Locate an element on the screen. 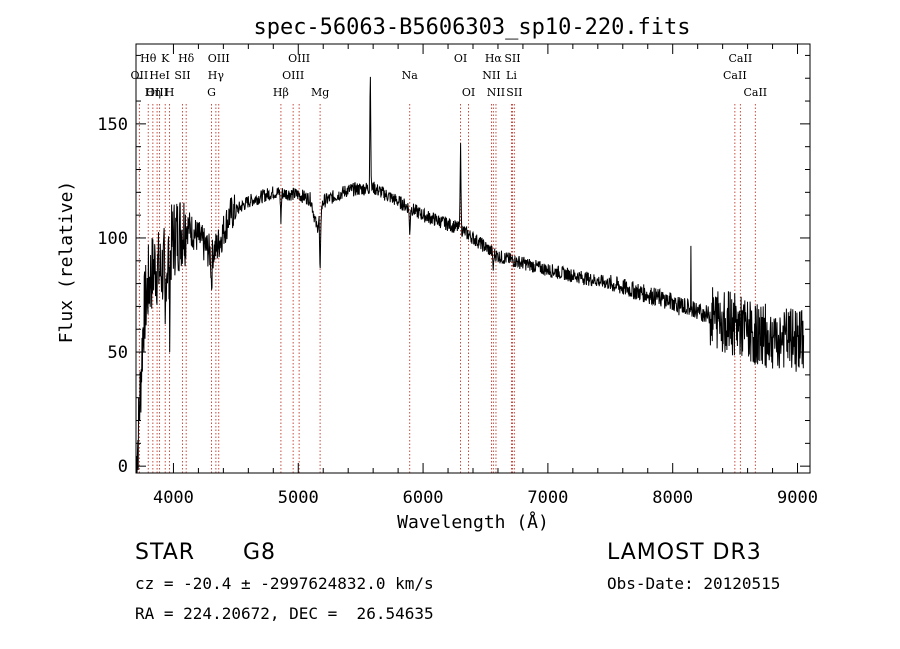 The height and width of the screenshot is (649, 900). coordinates: RA = 224.20672, DEC = 26.54635 is located at coordinates (284, 613).